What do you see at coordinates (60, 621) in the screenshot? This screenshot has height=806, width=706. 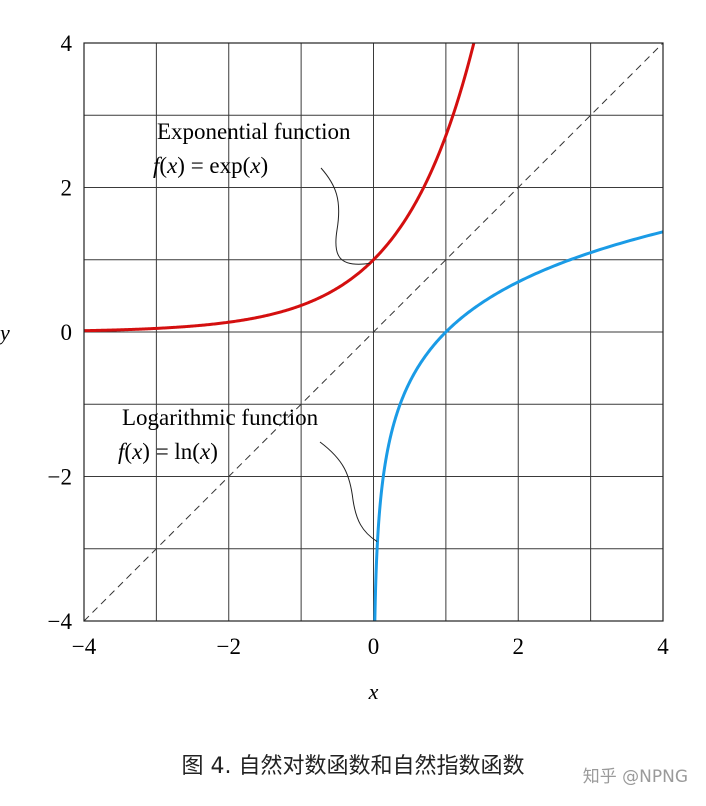 I see `y-tick-label: −4` at bounding box center [60, 621].